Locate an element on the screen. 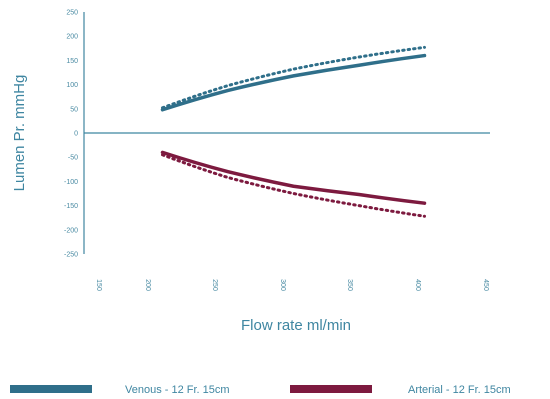 The image size is (550, 399). x-tick-label: 450 is located at coordinates (485, 285).